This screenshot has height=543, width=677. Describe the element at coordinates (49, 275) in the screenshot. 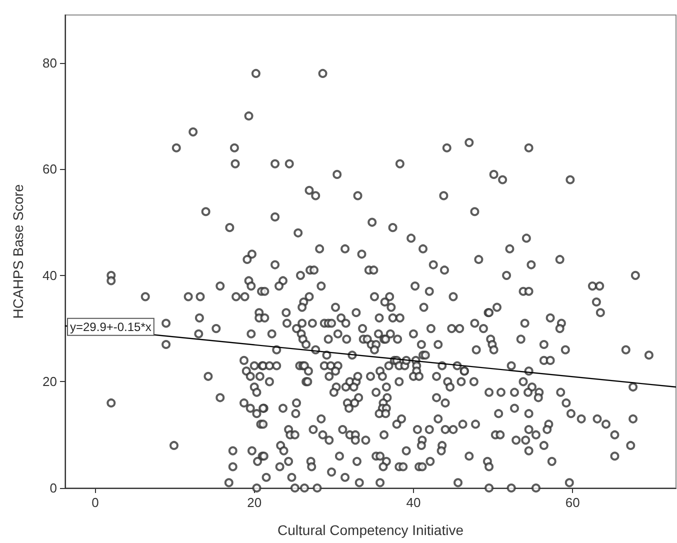

I see `y-tick-label: 40` at that location.